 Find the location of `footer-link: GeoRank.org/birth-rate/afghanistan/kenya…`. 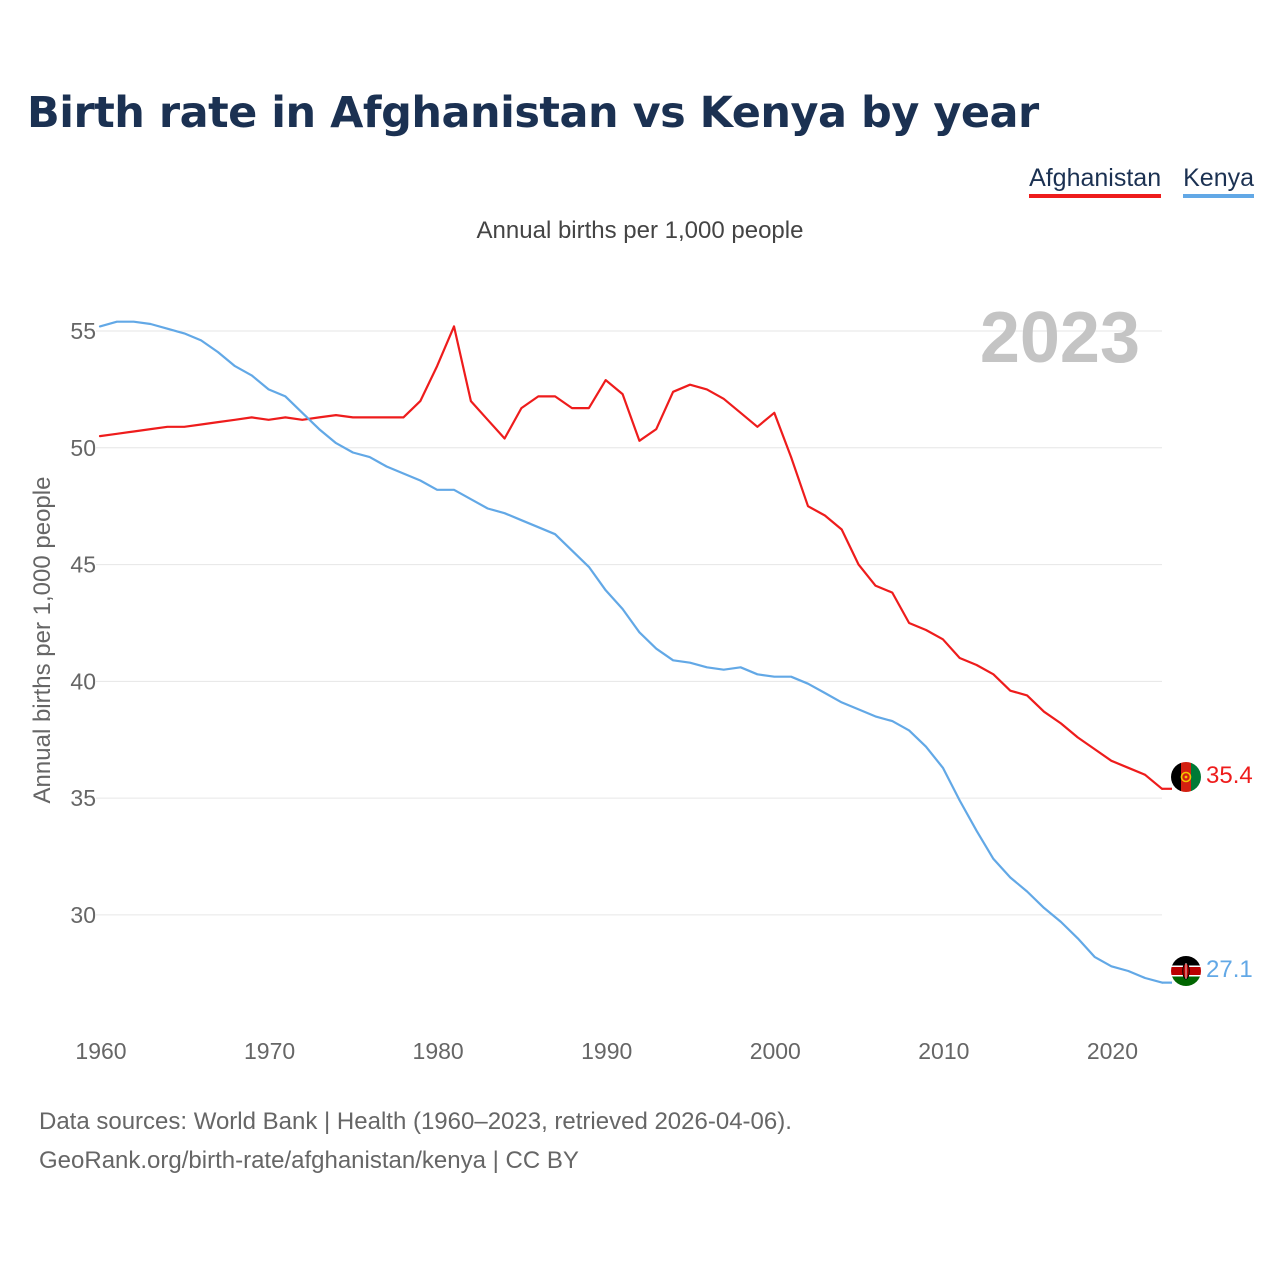

footer-link: GeoRank.org/birth-rate/afghanistan/kenya… is located at coordinates (309, 1160).